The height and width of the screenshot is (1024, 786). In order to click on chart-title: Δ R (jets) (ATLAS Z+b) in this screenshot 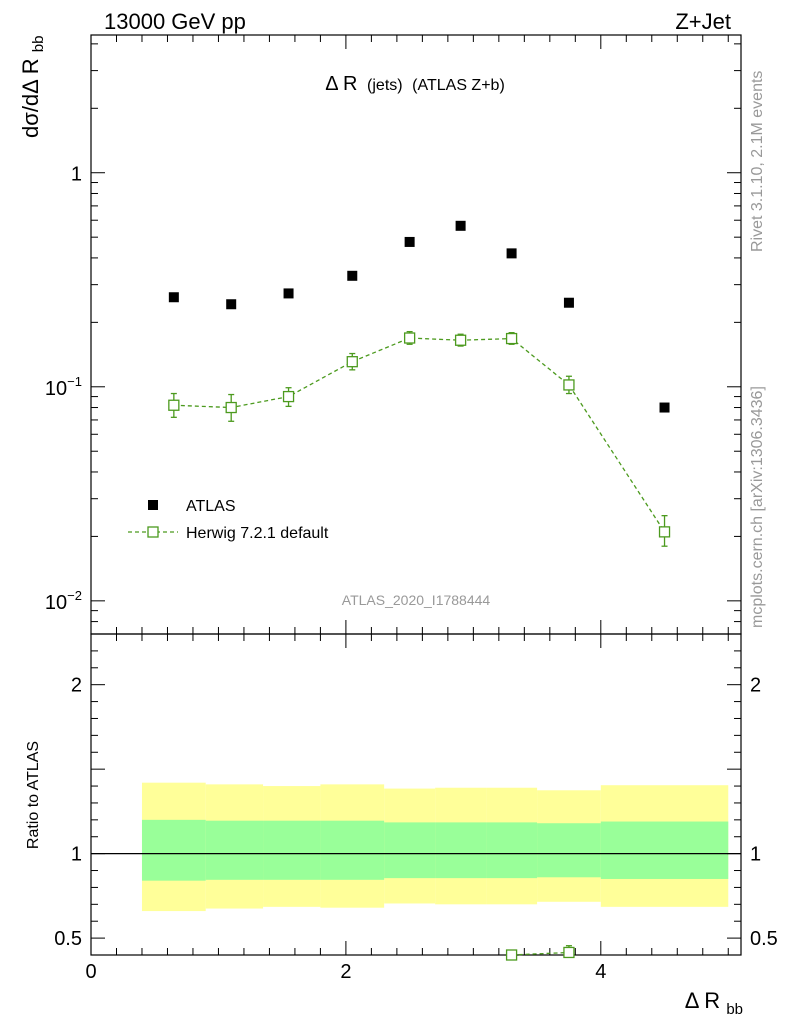, I will do `click(415, 84)`.